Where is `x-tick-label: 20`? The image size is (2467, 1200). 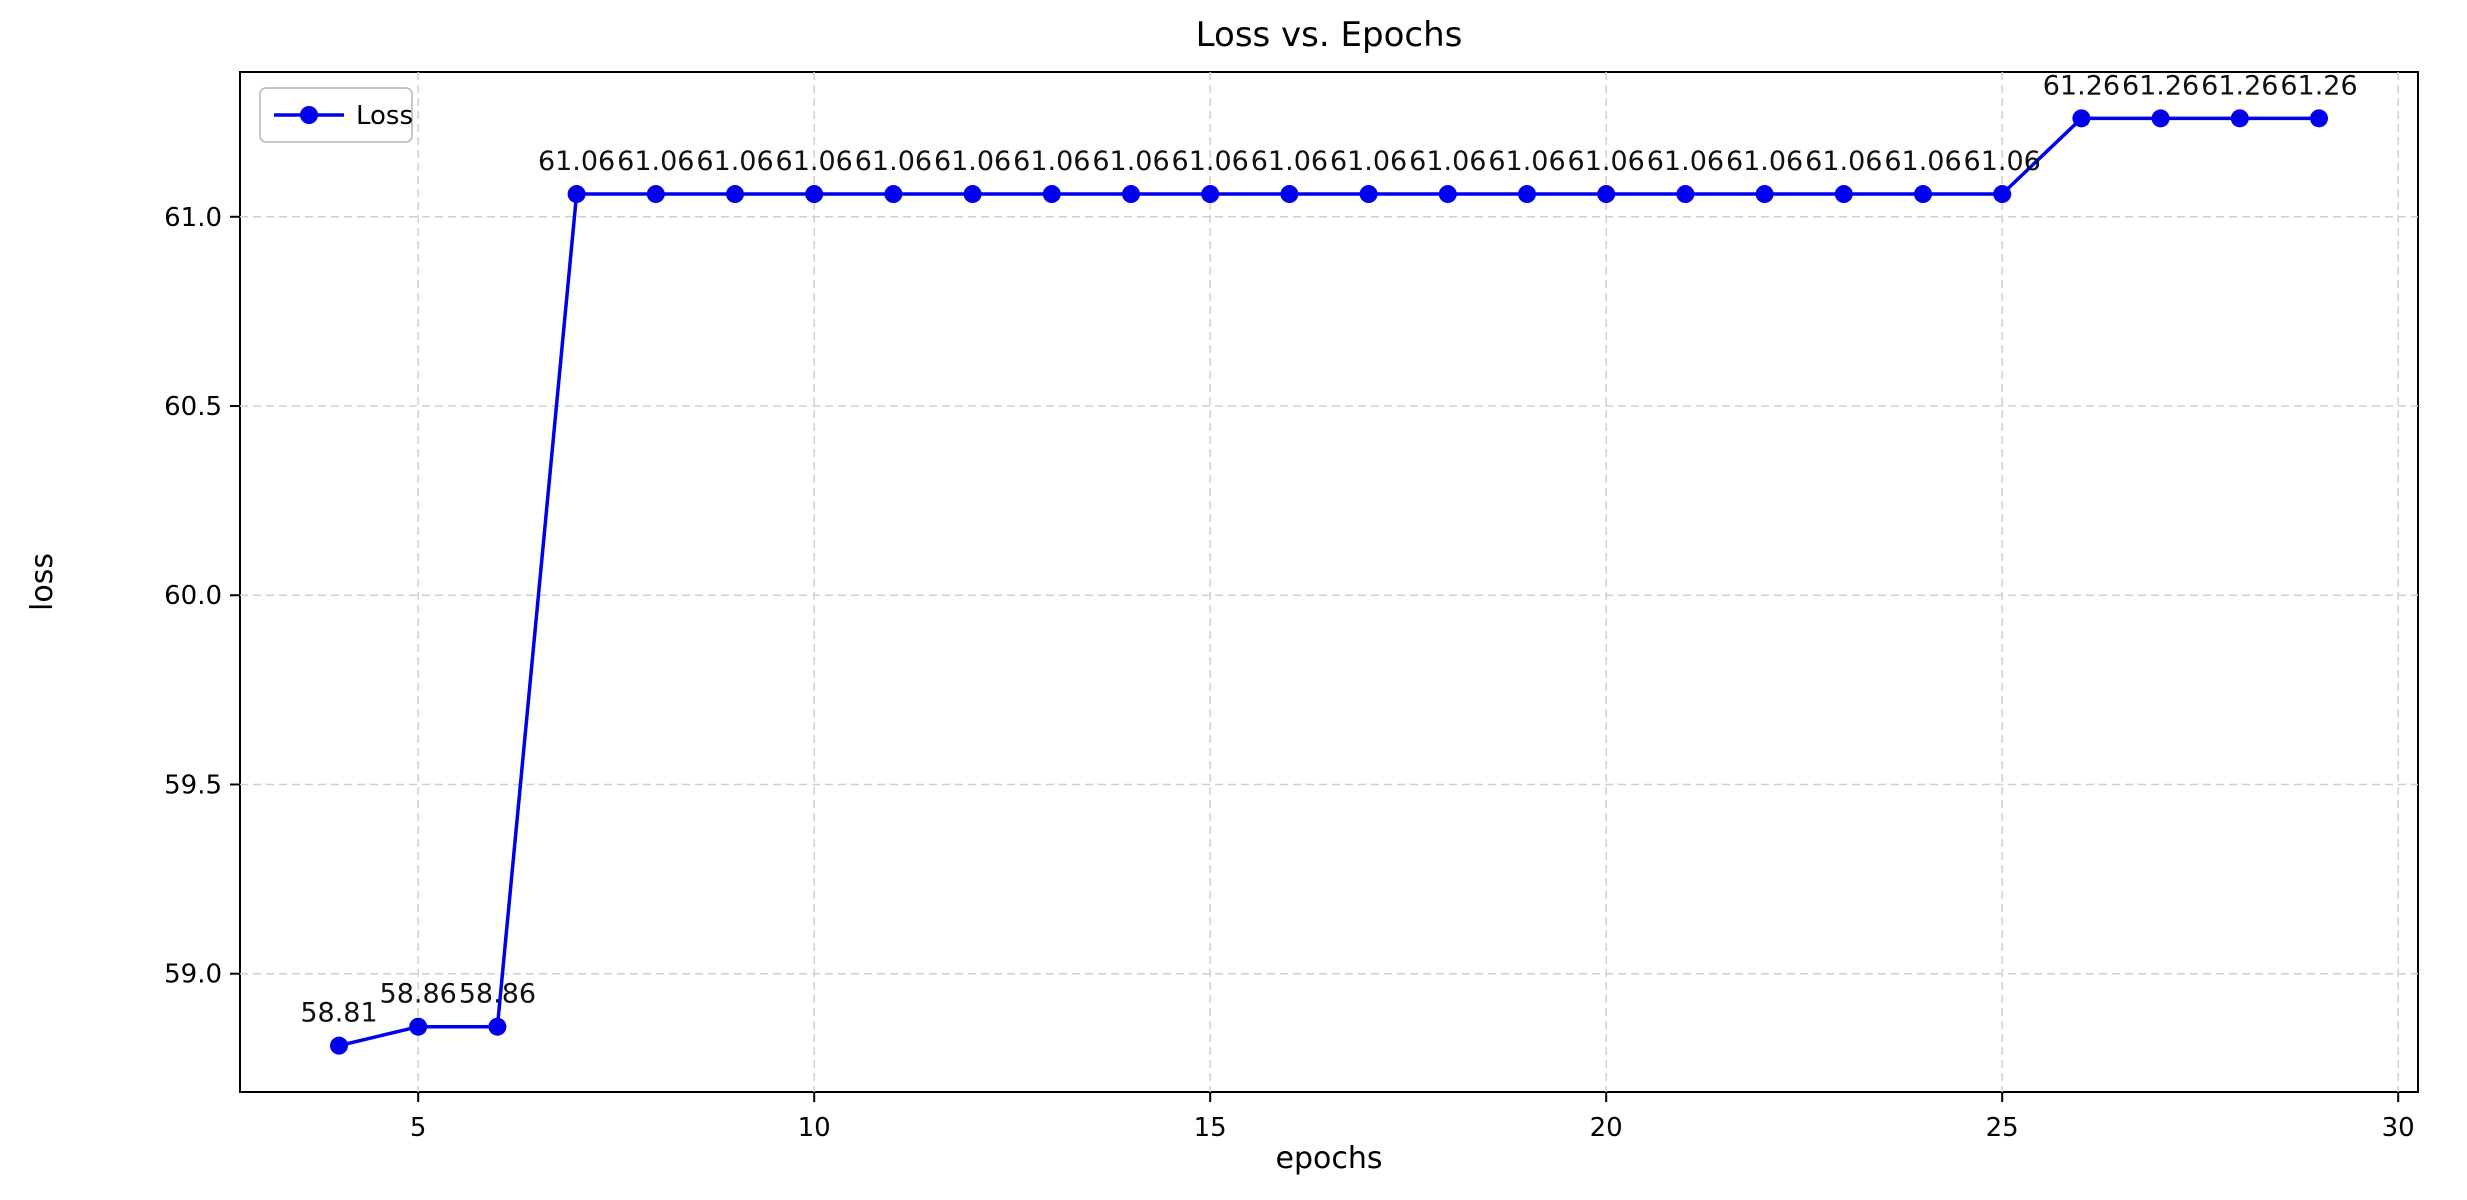 x-tick-label: 20 is located at coordinates (1606, 1128).